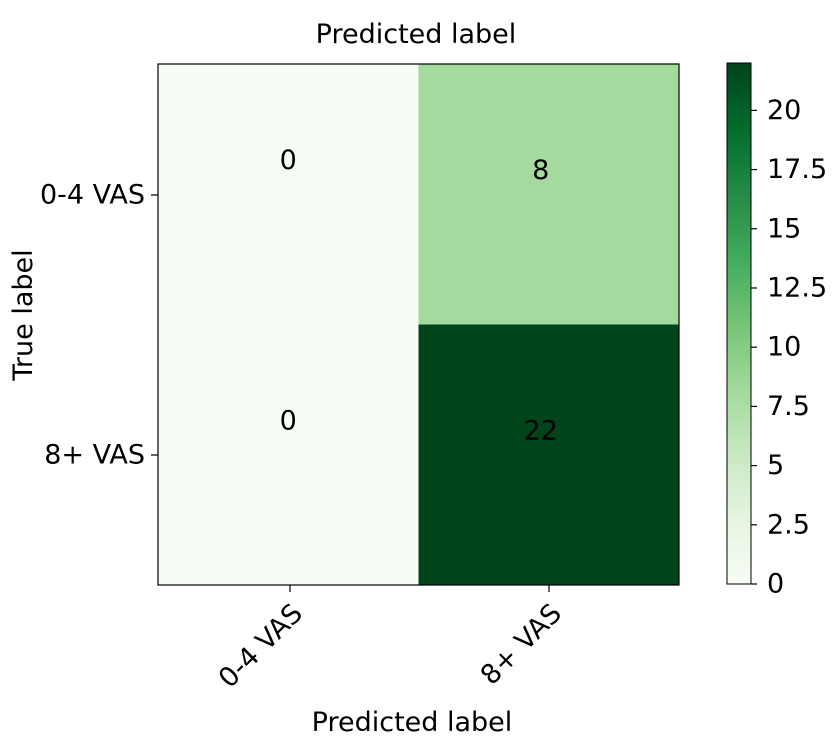 Image resolution: width=840 pixels, height=750 pixels. What do you see at coordinates (261, 646) in the screenshot?
I see `x-tick-label: 0-4 VAS` at bounding box center [261, 646].